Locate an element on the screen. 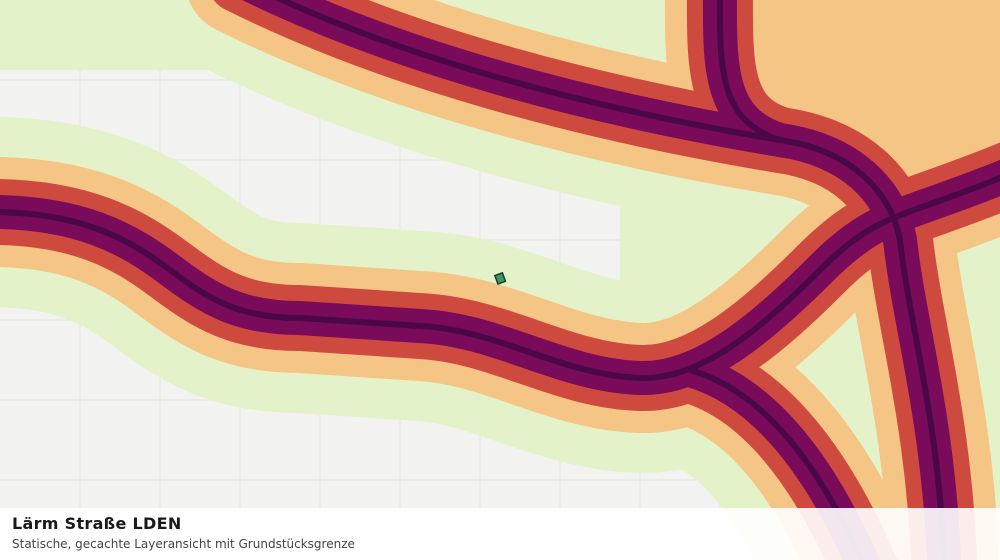 Image resolution: width=1000 pixels, height=560 pixels. noise-zone-medium is located at coordinates (870, 100).